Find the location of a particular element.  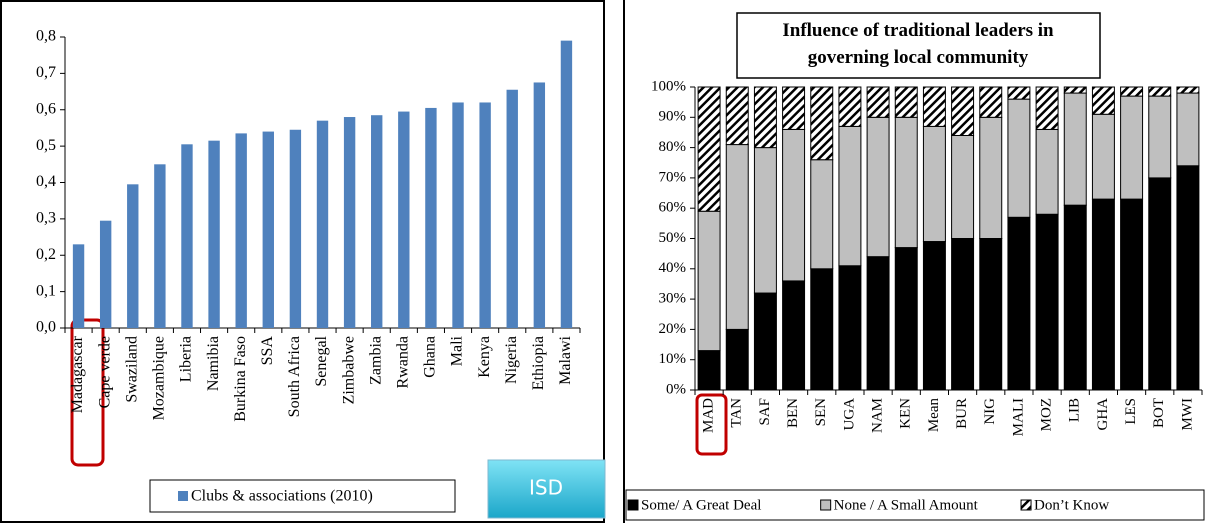

x-tick-label: Malawi is located at coordinates (565, 359).